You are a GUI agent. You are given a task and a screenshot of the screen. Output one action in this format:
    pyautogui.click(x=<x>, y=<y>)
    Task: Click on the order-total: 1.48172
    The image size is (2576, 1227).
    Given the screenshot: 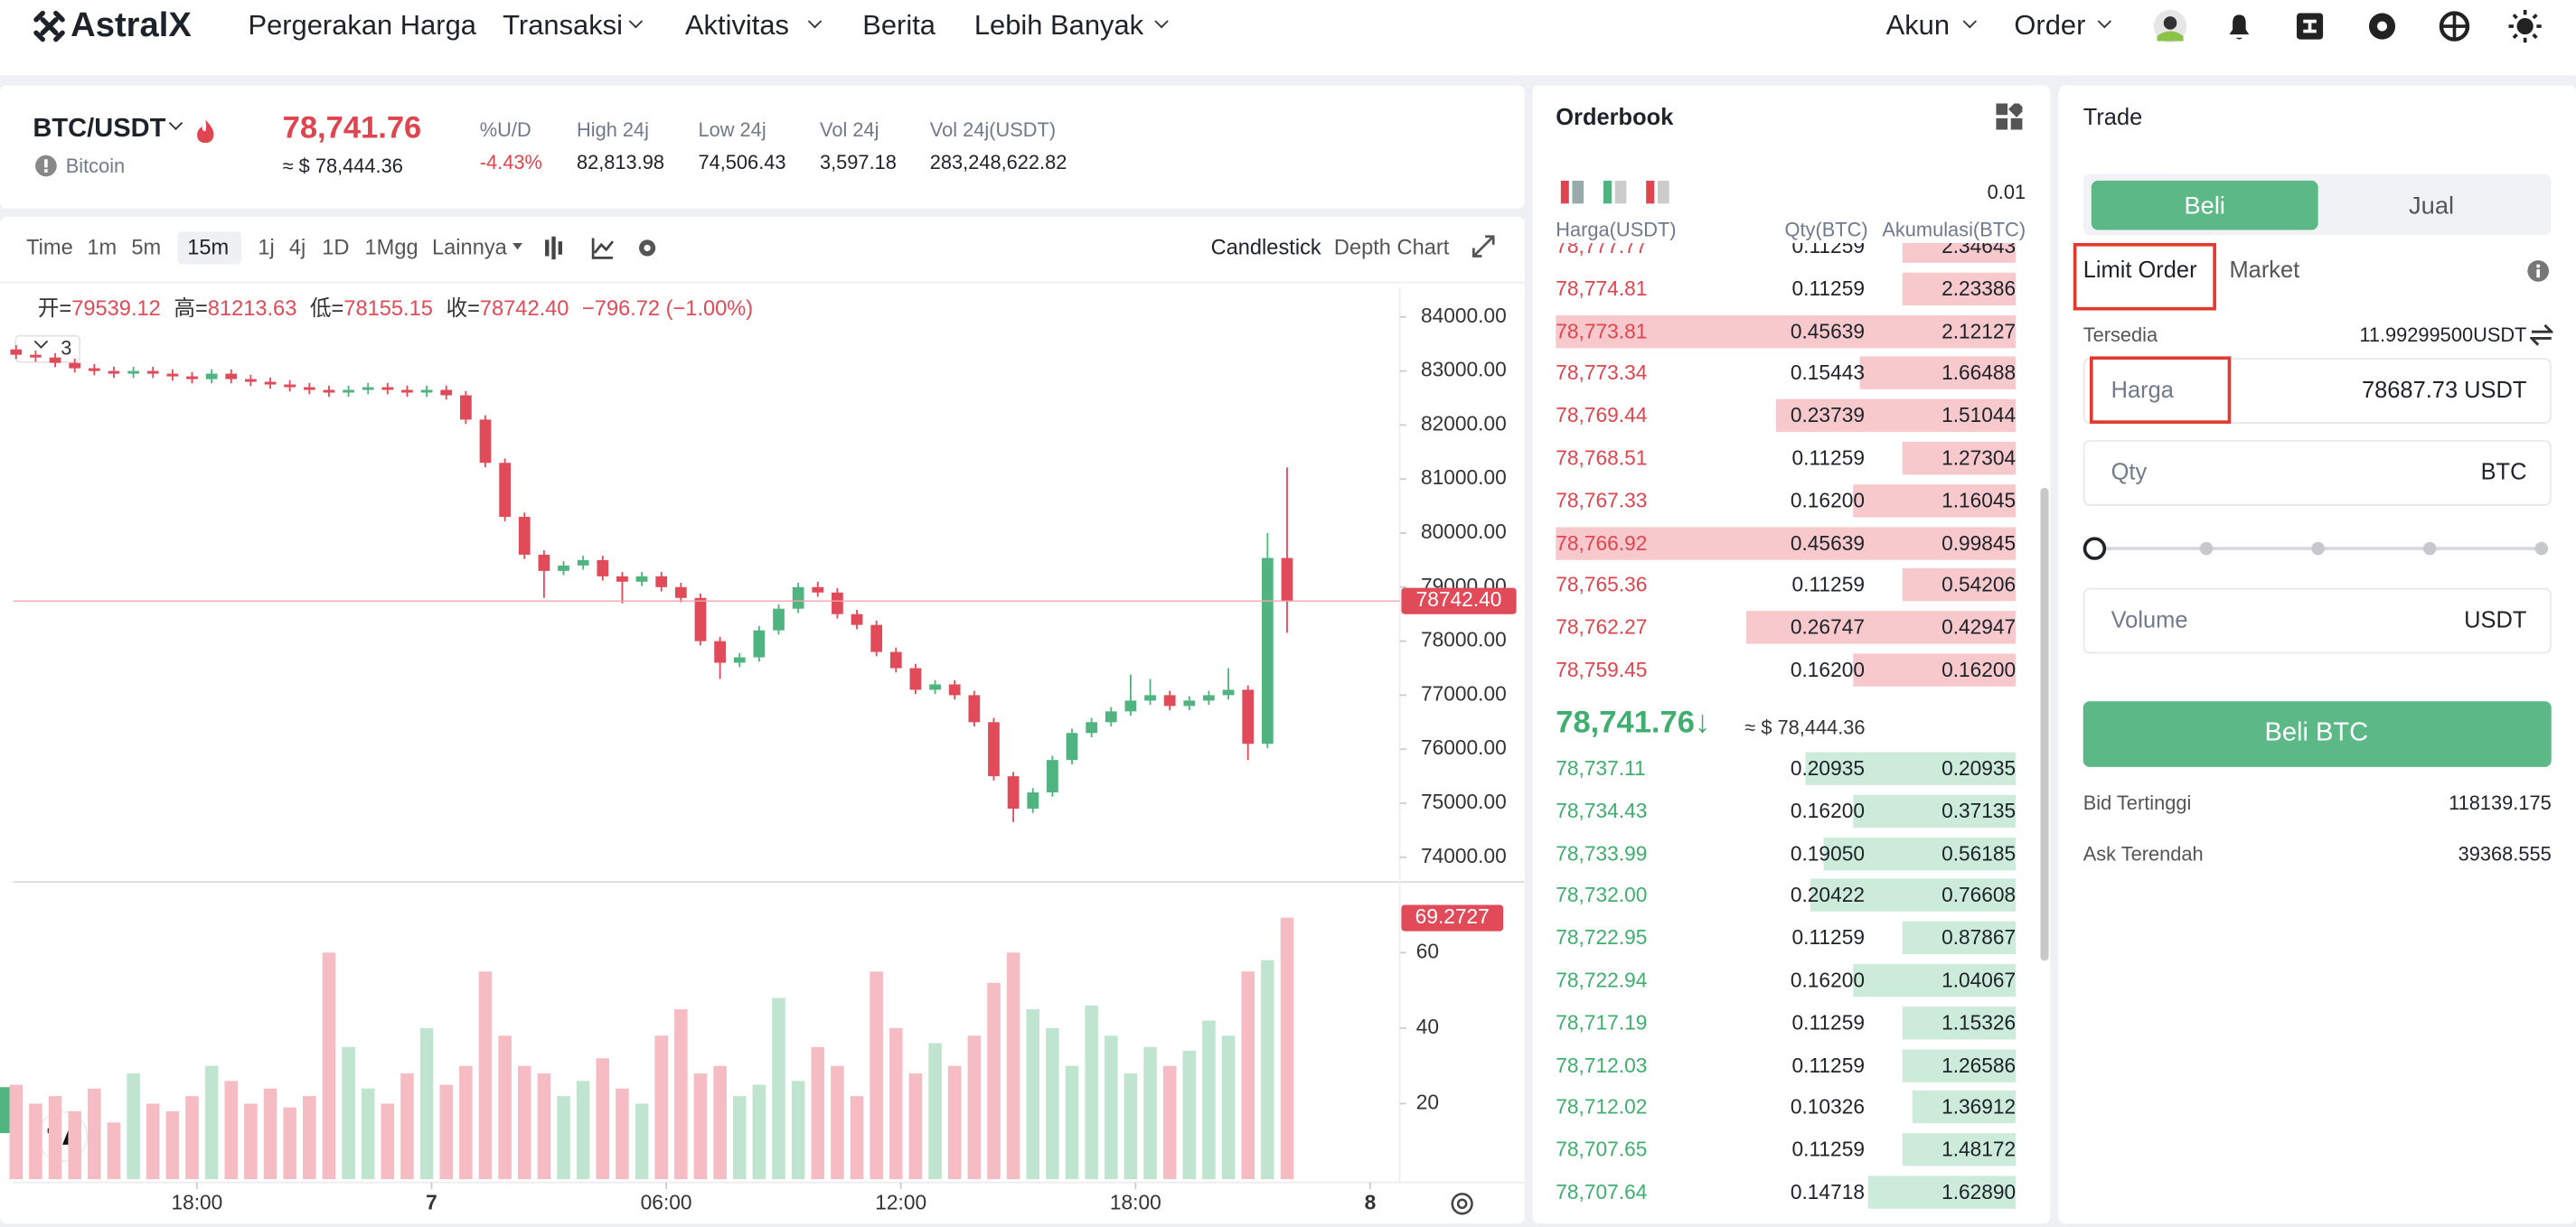 What is the action you would take?
    pyautogui.click(x=1979, y=1150)
    